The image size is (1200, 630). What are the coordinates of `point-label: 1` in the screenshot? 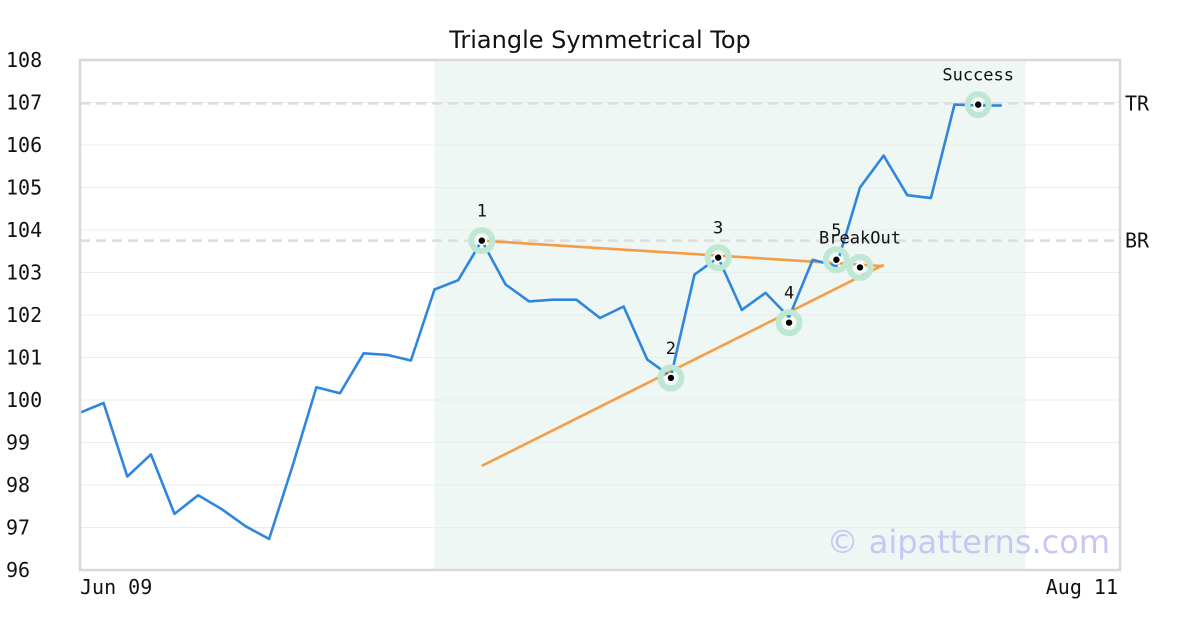 It's located at (482, 212).